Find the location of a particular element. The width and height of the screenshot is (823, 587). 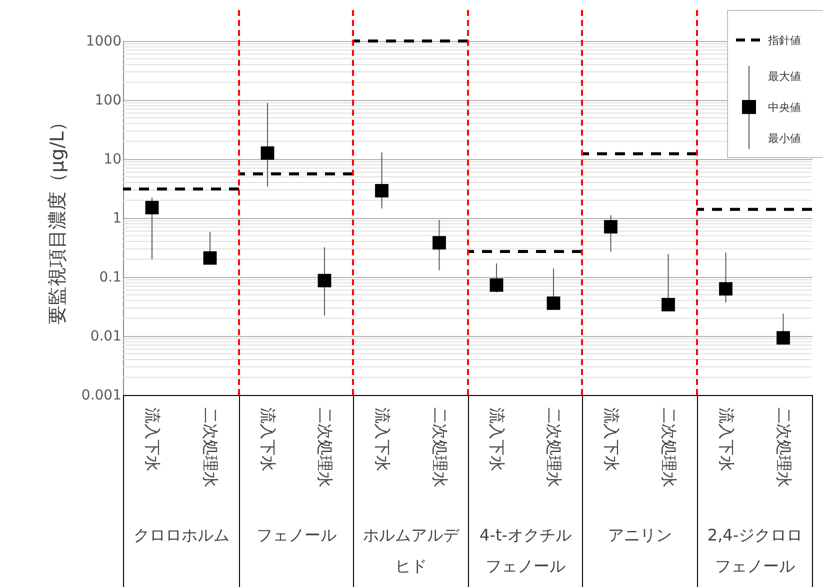

x-axis-title: ホルムアルデヒド is located at coordinates (411, 551).